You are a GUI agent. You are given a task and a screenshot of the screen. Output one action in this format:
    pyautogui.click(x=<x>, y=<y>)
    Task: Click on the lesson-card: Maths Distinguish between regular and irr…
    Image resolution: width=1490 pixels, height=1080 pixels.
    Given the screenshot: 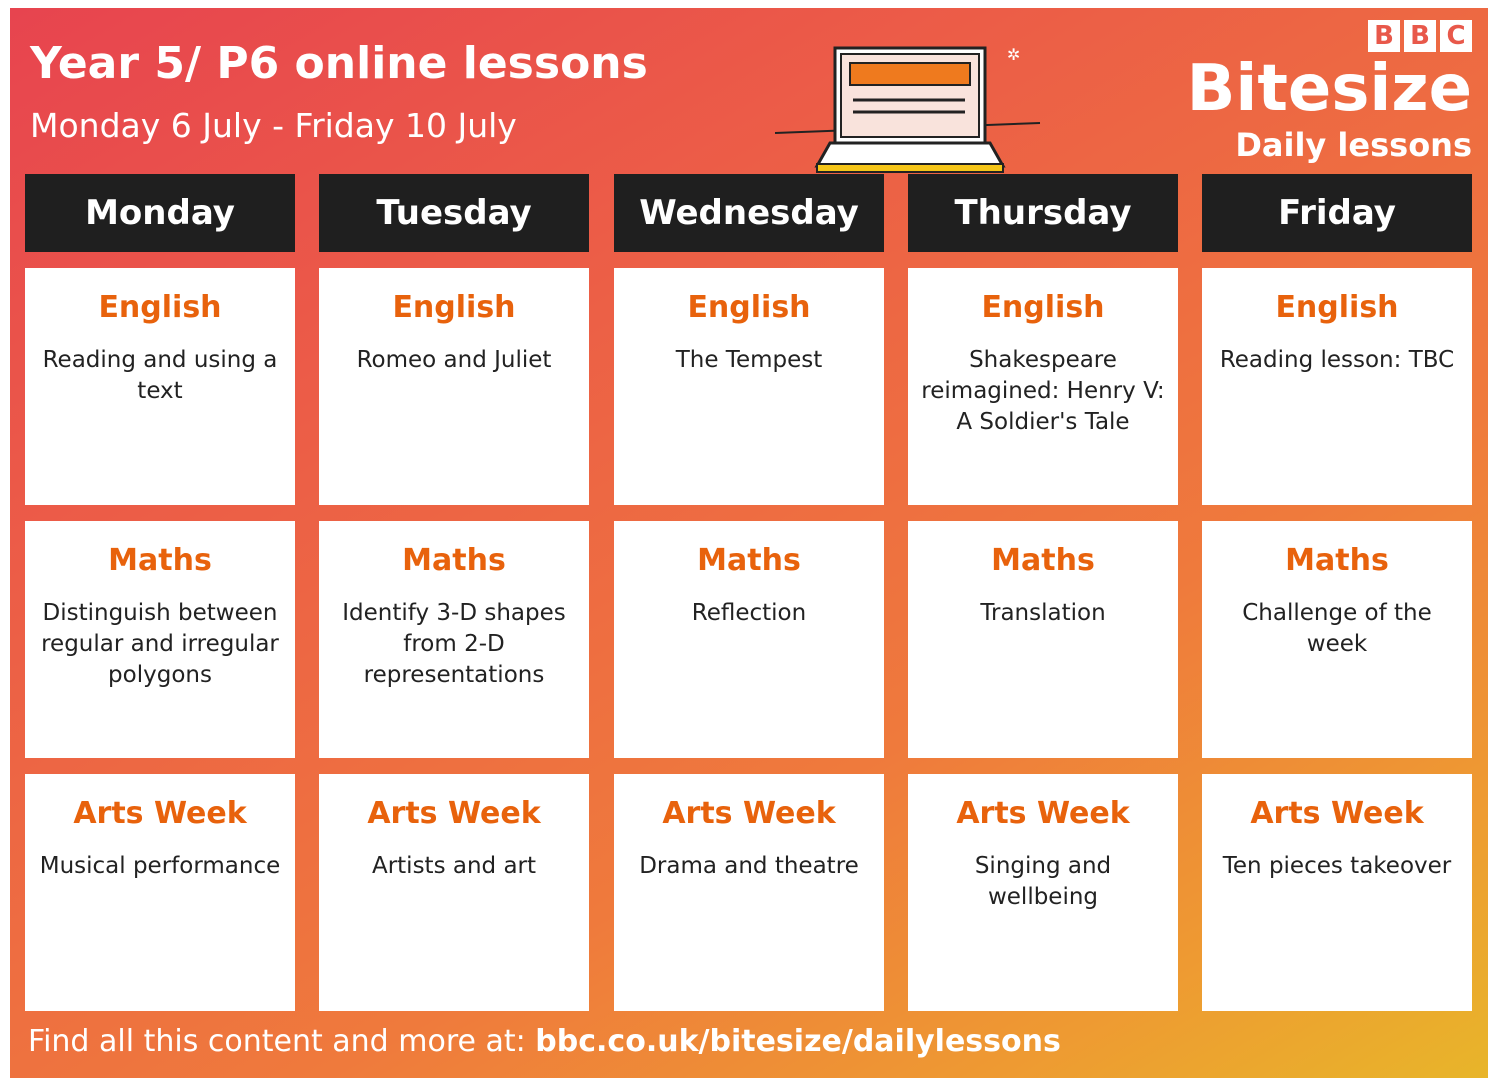 What is the action you would take?
    pyautogui.click(x=160, y=639)
    